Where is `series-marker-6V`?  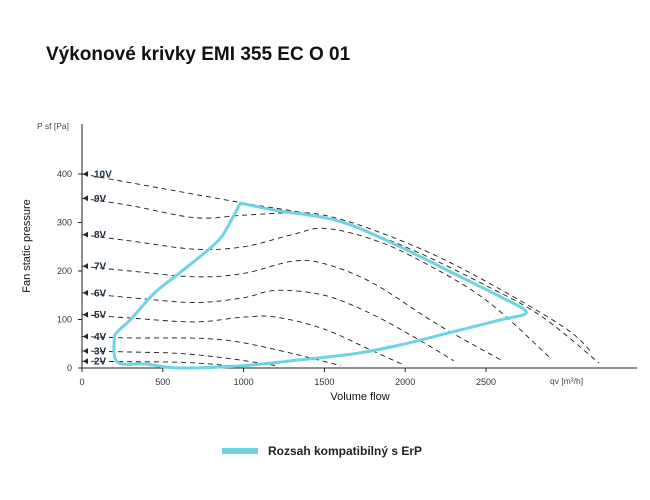
series-marker-6V is located at coordinates (85, 292).